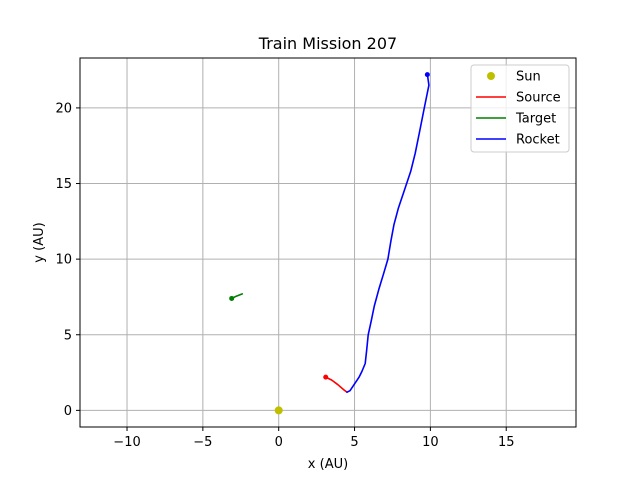 The image size is (640, 480). I want to click on y-tick-label: 15, so click(63, 184).